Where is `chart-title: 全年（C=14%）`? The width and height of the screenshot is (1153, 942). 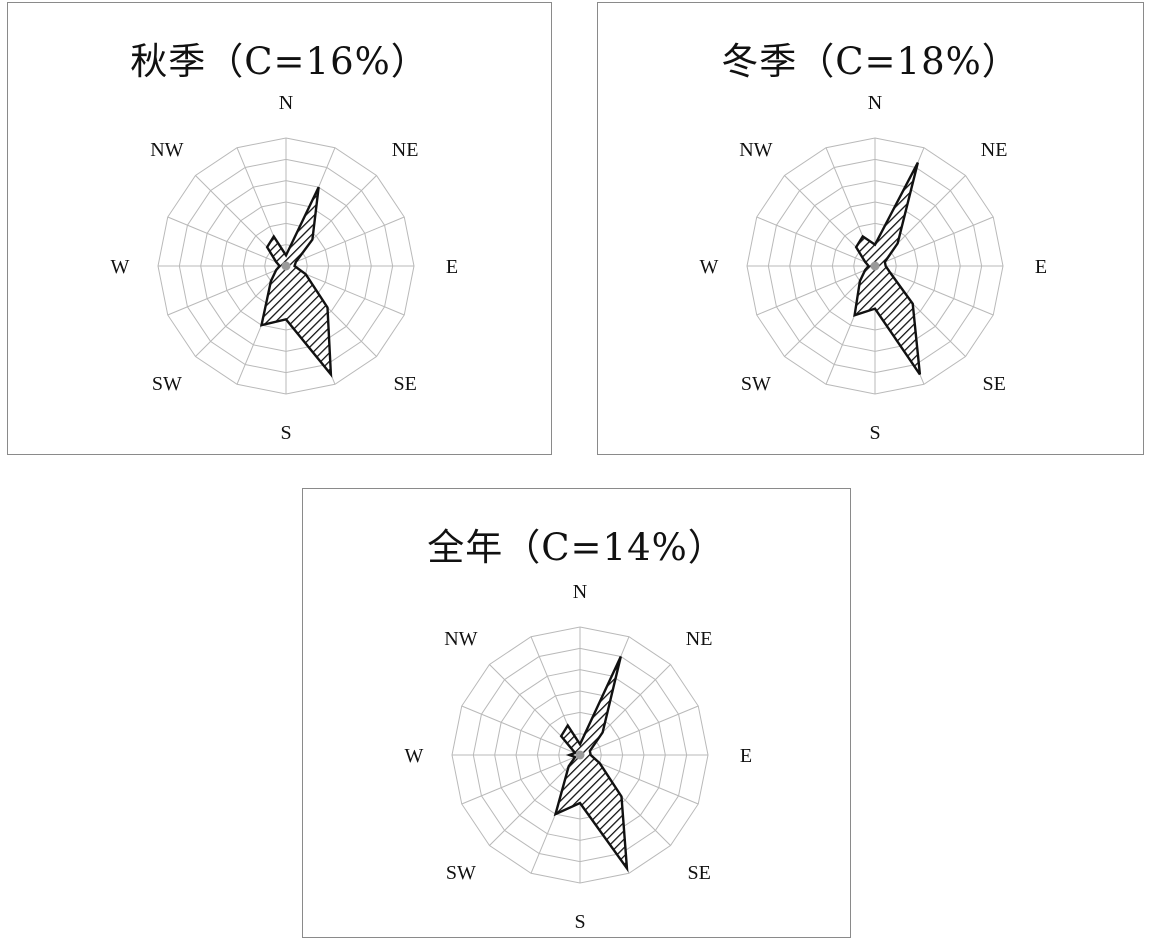
chart-title: 全年（C=14%） is located at coordinates (576, 547).